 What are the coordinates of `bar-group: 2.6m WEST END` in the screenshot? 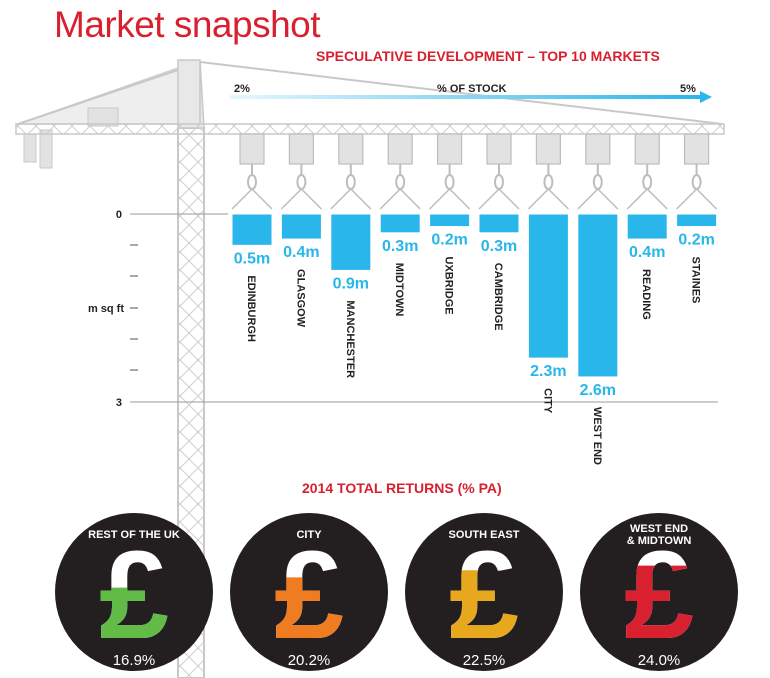 It's located at (598, 299).